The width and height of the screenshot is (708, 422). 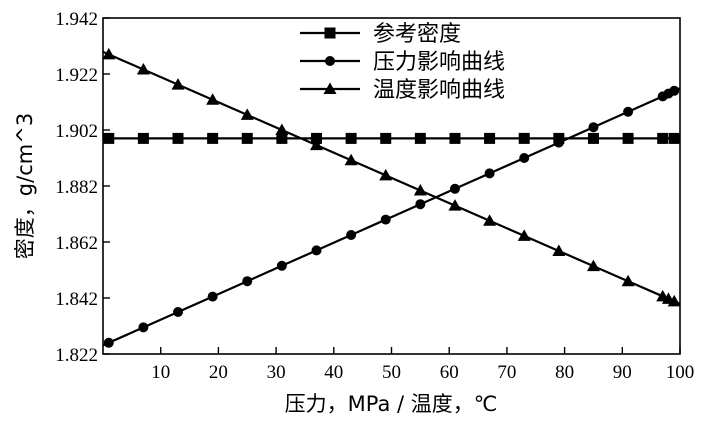 I want to click on y-tick-label: 1.902, so click(x=76, y=131).